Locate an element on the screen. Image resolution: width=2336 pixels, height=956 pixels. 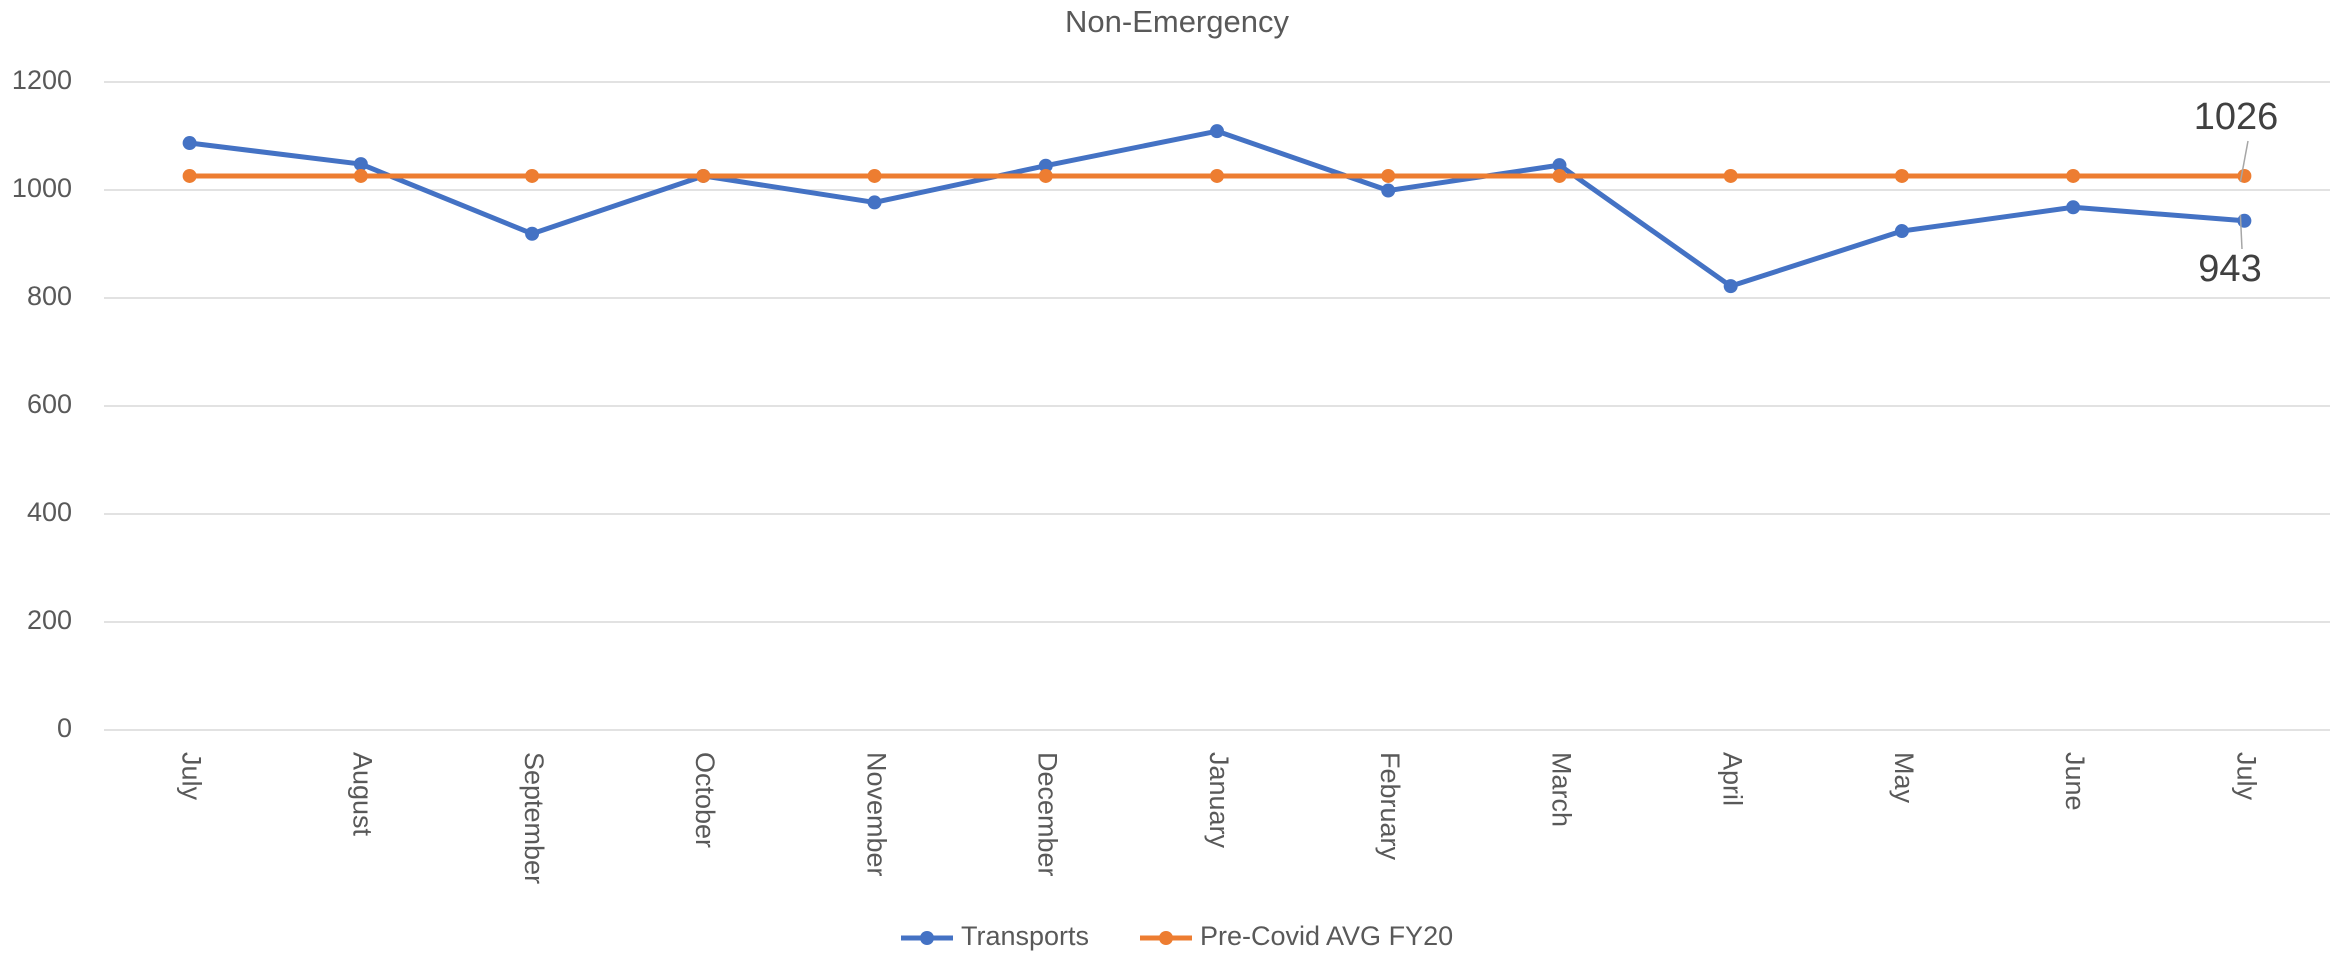
y-tick-label: 800 is located at coordinates (49, 296).